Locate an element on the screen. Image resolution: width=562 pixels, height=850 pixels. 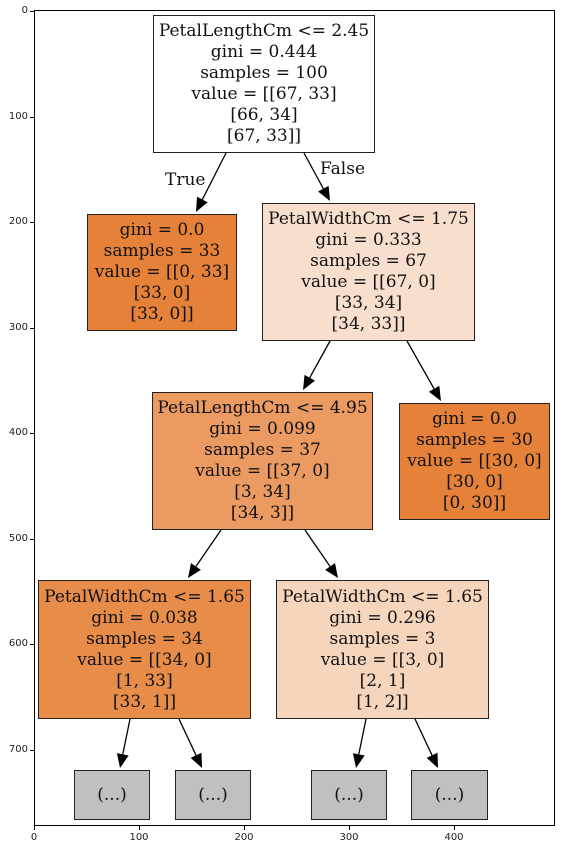
node-line: samples = 30 is located at coordinates (474, 440).